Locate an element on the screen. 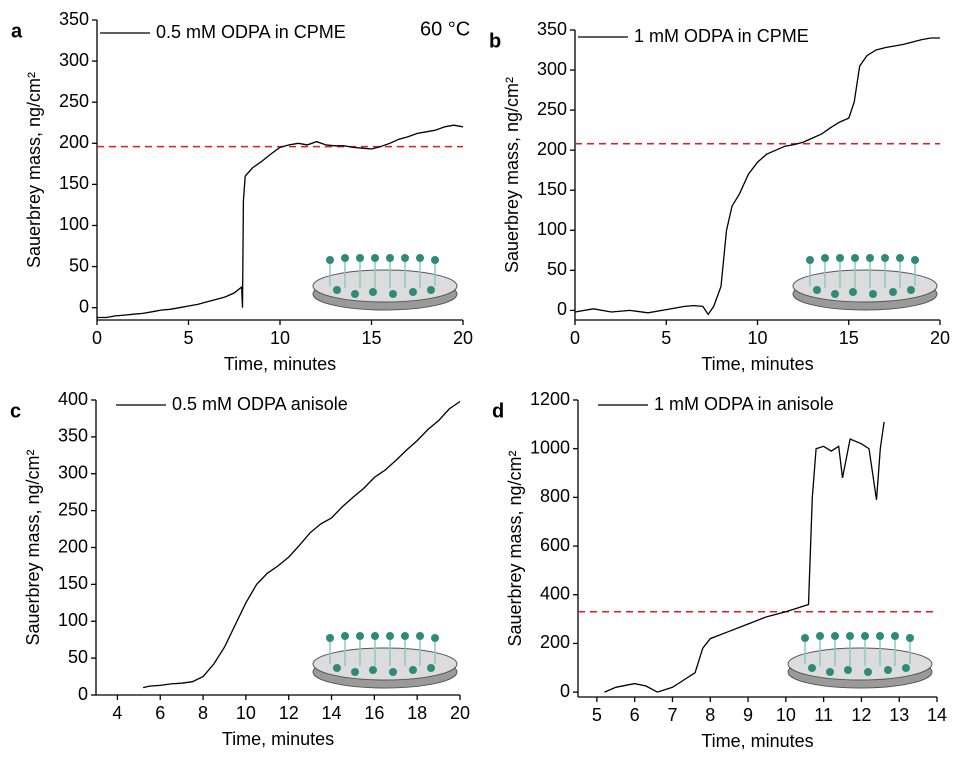  y-tick-label: 800 is located at coordinates (555, 496).